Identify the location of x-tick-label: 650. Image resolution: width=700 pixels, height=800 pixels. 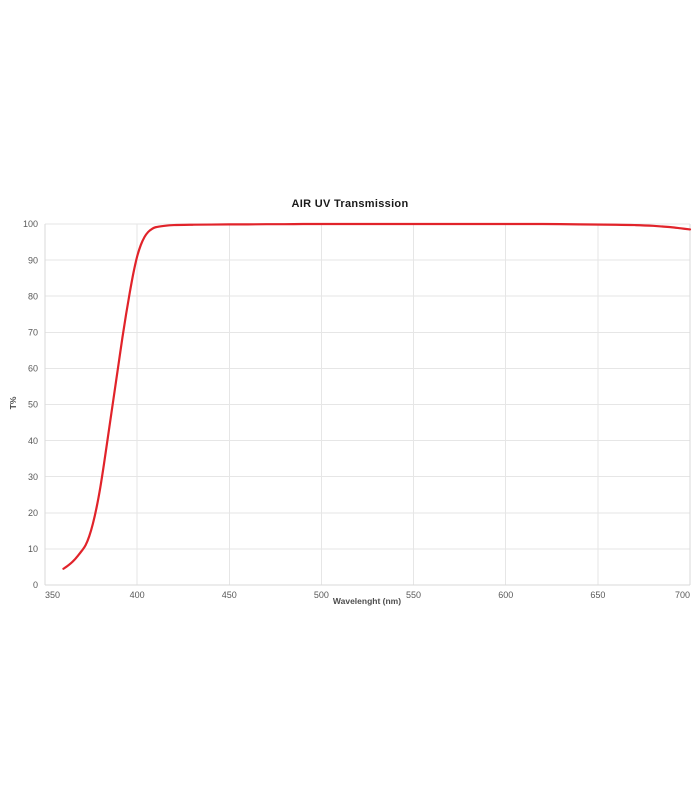
(597, 595).